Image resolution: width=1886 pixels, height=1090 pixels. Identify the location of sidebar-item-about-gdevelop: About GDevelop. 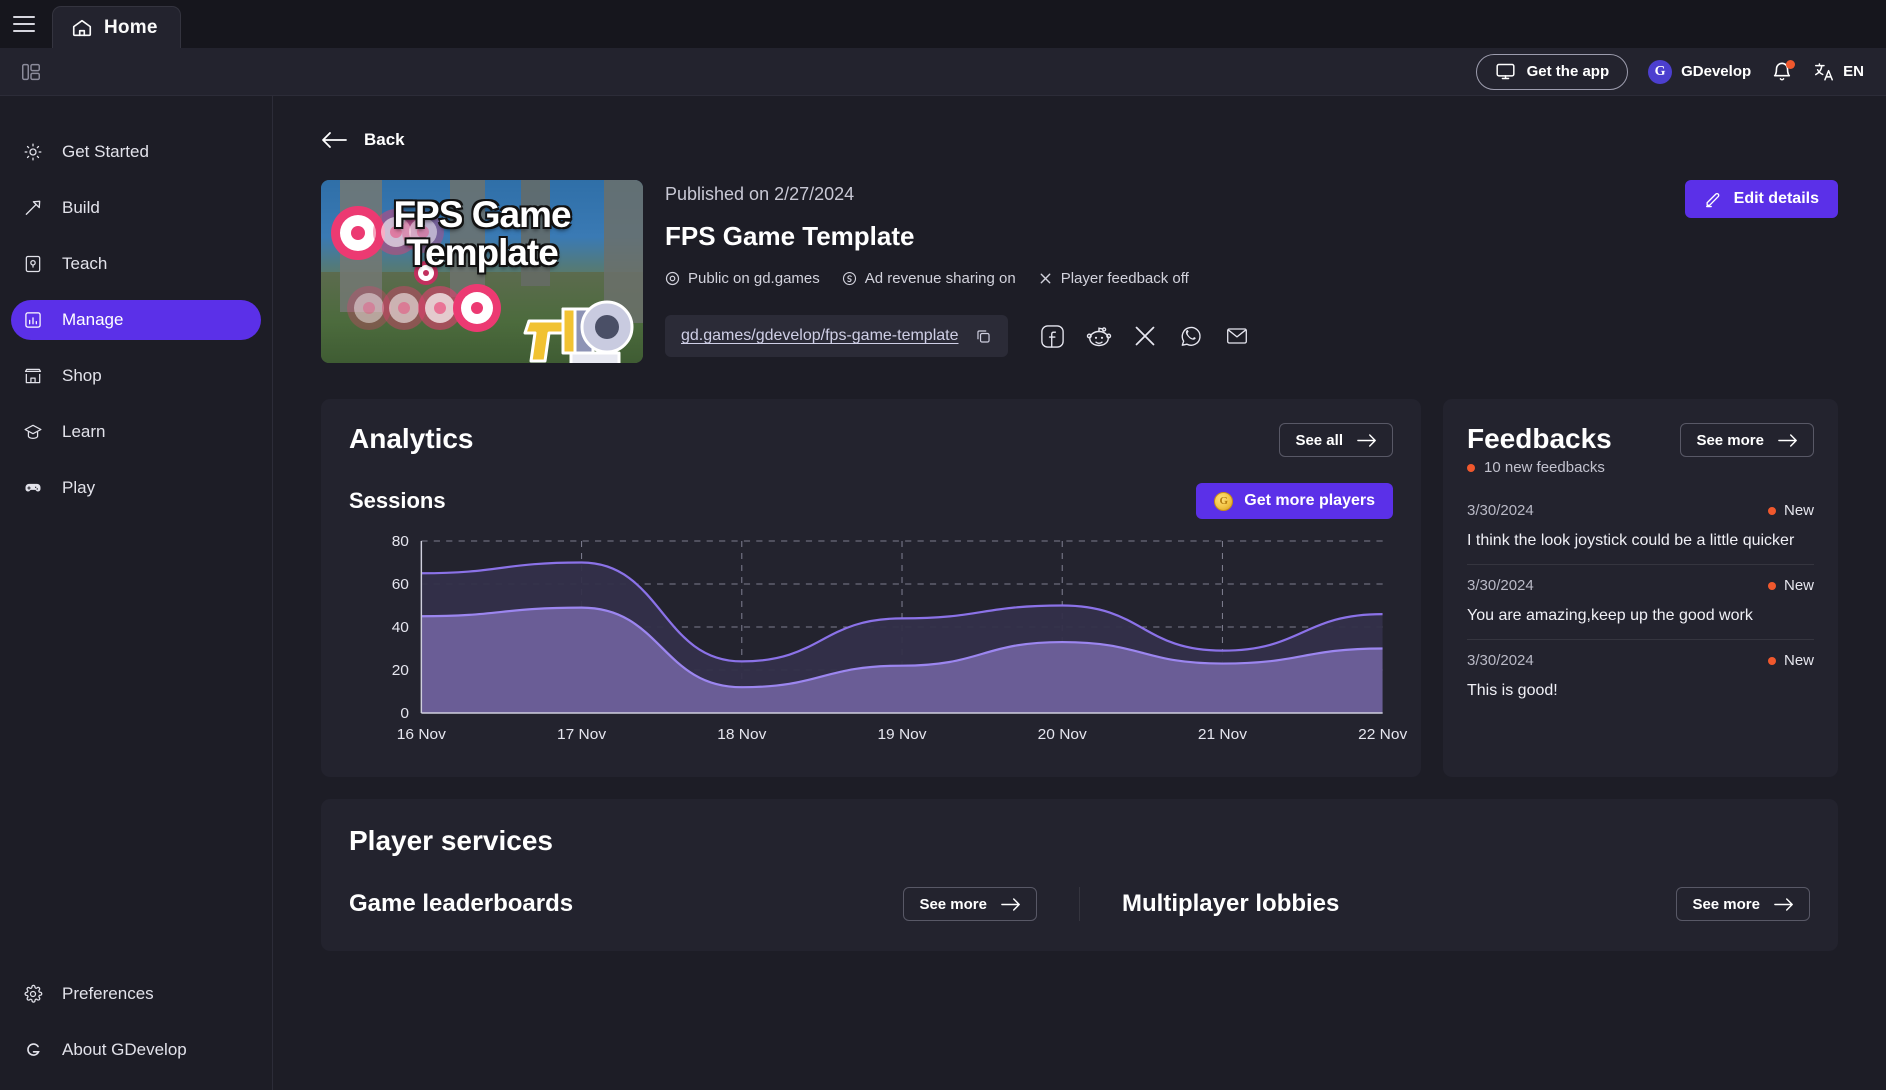
(136, 1050).